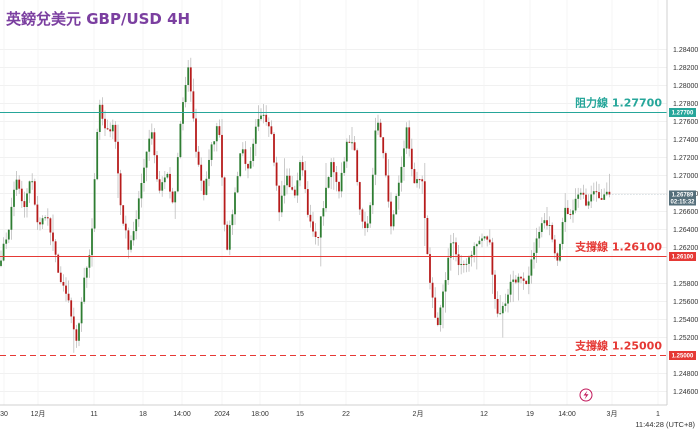 The height and width of the screenshot is (434, 700). What do you see at coordinates (685, 158) in the screenshot?
I see `y-tick-label: 1.27200` at bounding box center [685, 158].